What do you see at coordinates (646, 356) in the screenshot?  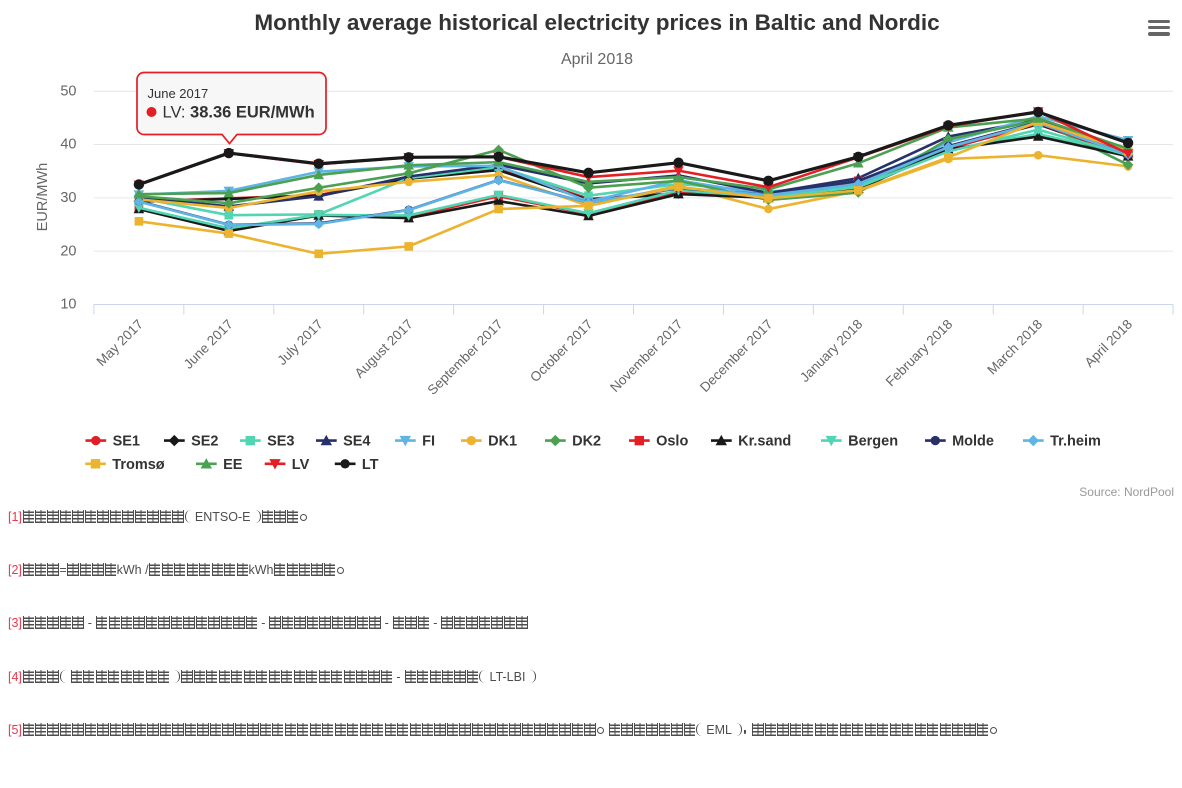 I see `svg-text: November 2017` at bounding box center [646, 356].